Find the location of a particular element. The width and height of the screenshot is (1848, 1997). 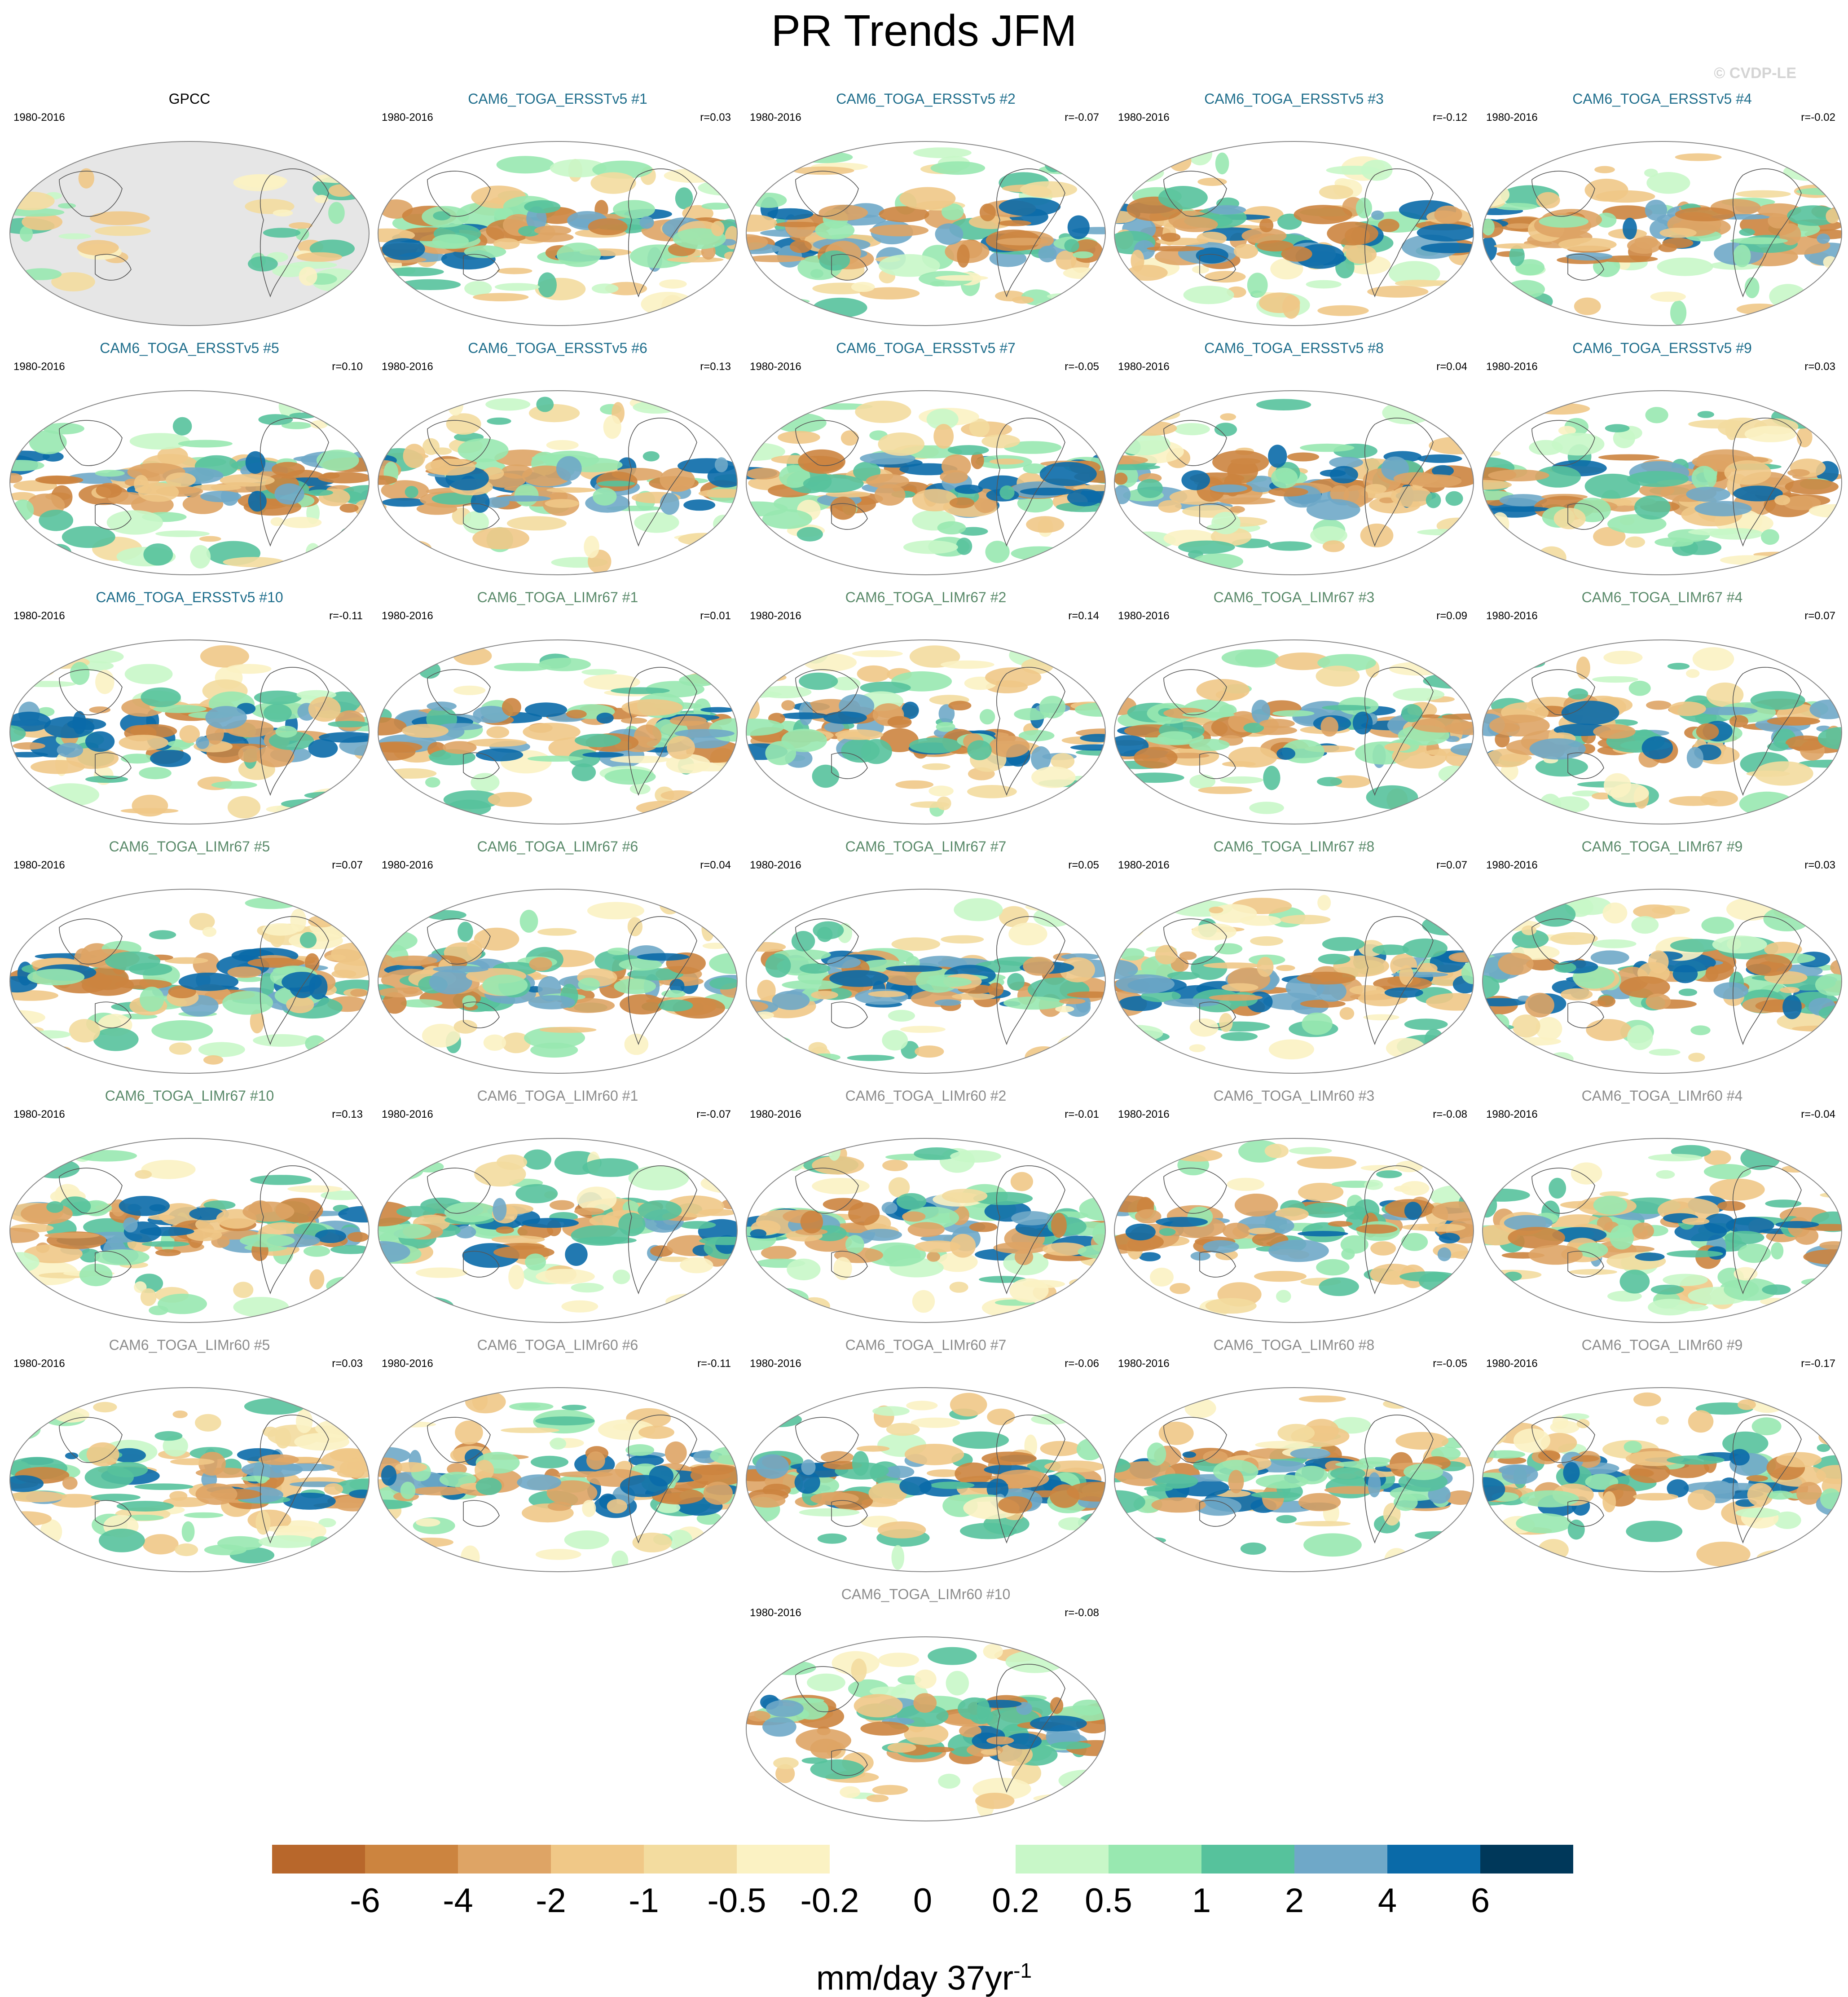

map-border is located at coordinates (558, 482).